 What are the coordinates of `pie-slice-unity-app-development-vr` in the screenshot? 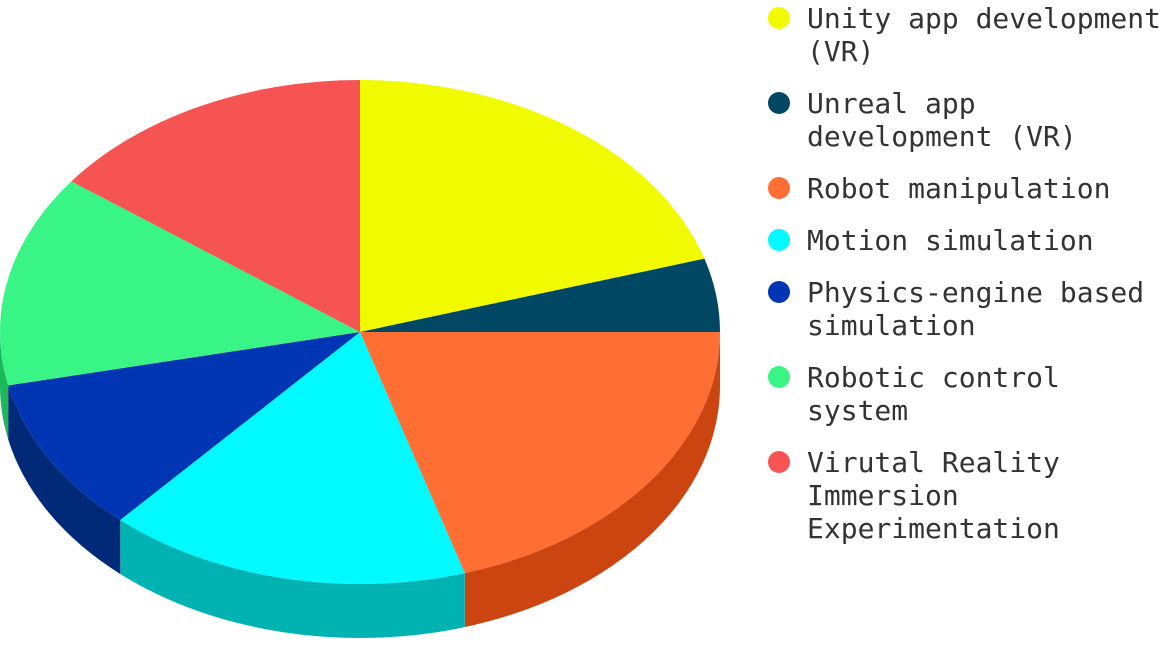 It's located at (532, 206).